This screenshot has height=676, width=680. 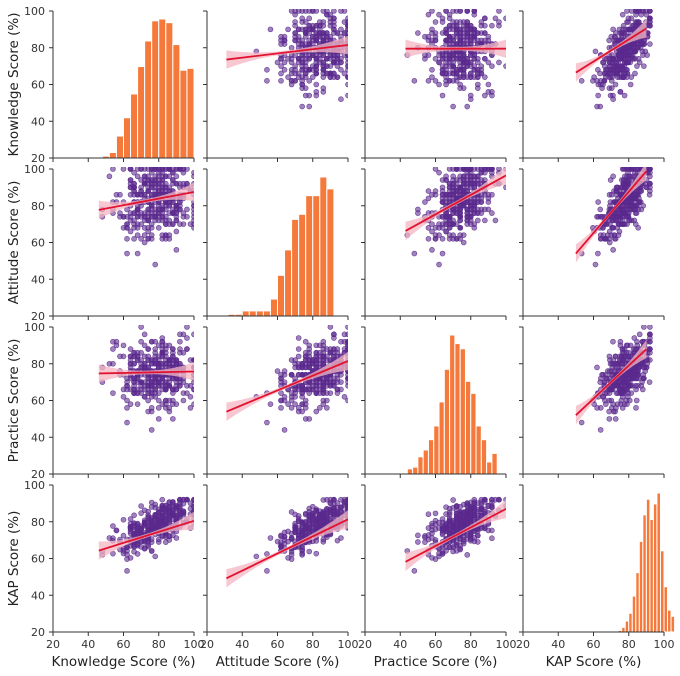 What do you see at coordinates (365, 644) in the screenshot?
I see `x-tick-label: 20` at bounding box center [365, 644].